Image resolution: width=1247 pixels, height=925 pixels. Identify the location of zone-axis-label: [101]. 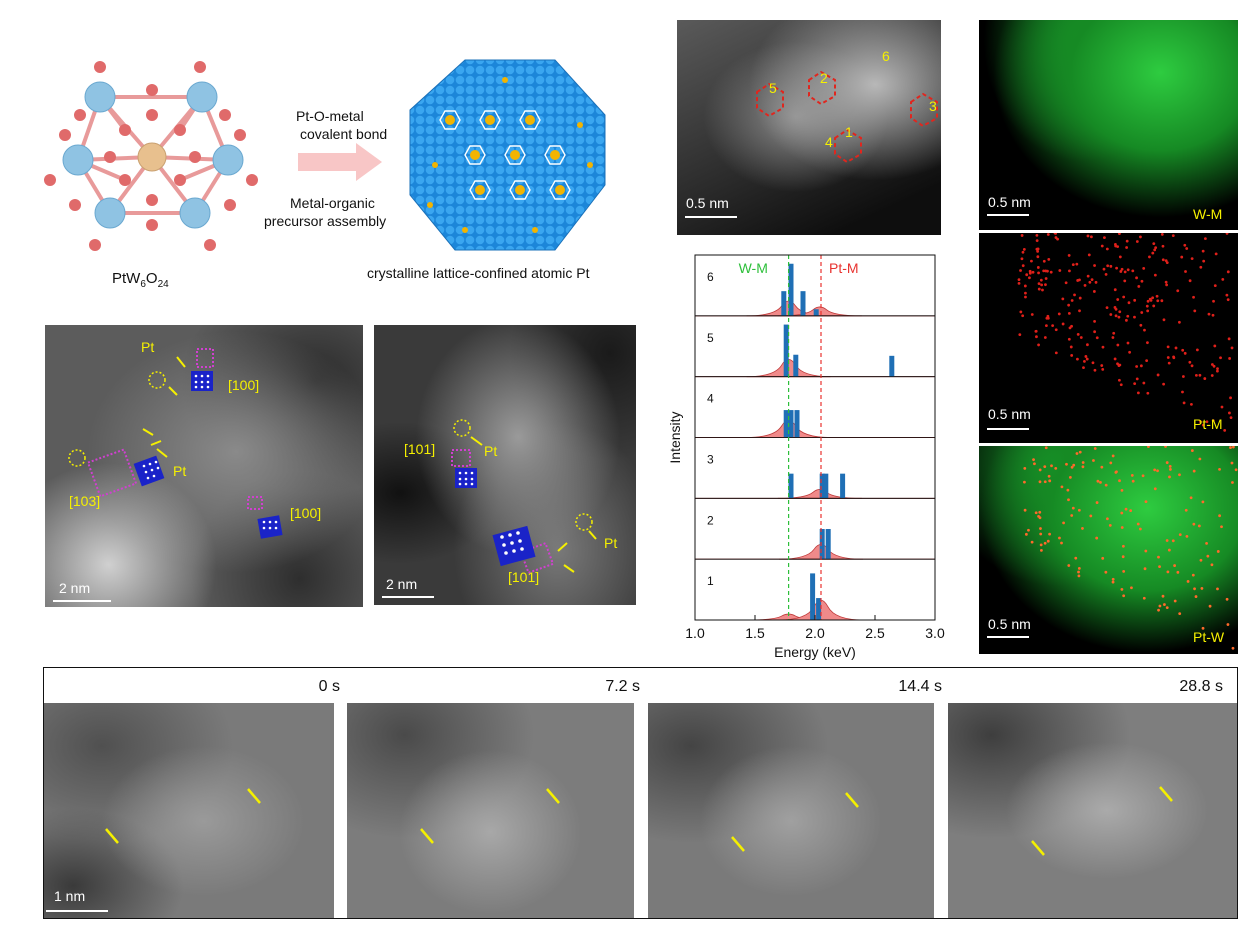
(420, 449).